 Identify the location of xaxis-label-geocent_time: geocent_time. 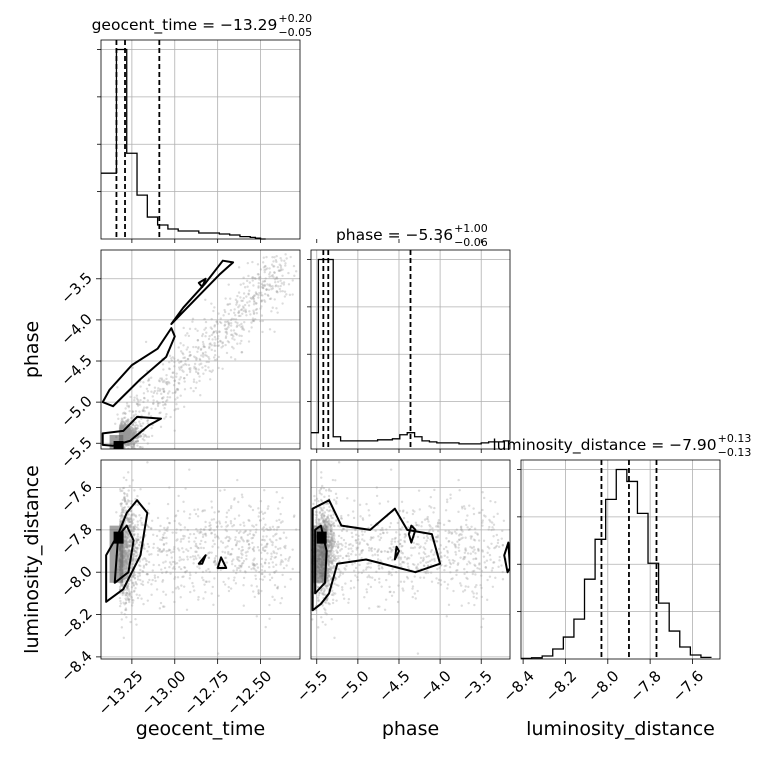
(200, 729).